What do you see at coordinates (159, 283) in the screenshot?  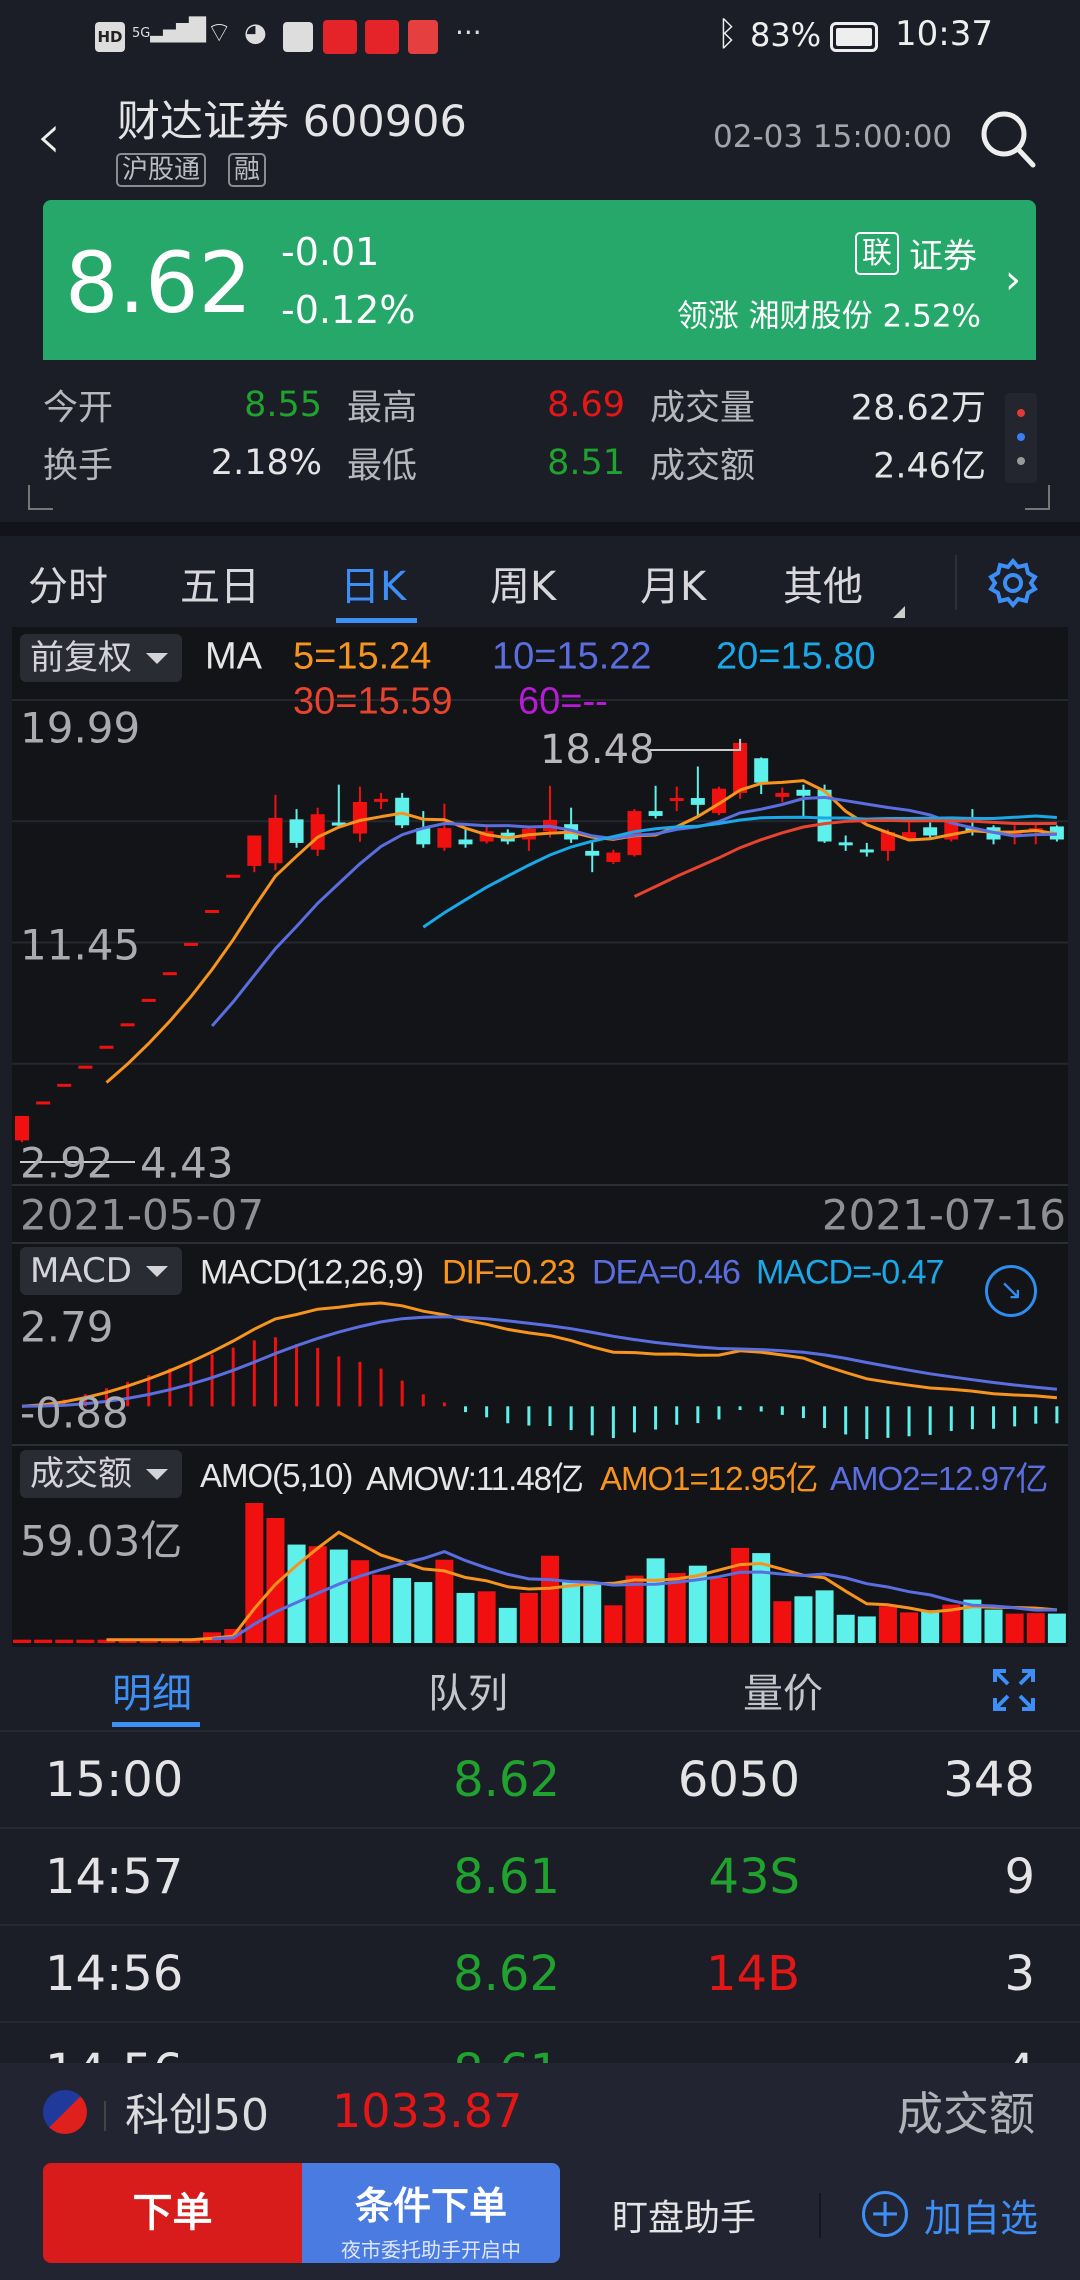 I see `last-price: 8.62` at bounding box center [159, 283].